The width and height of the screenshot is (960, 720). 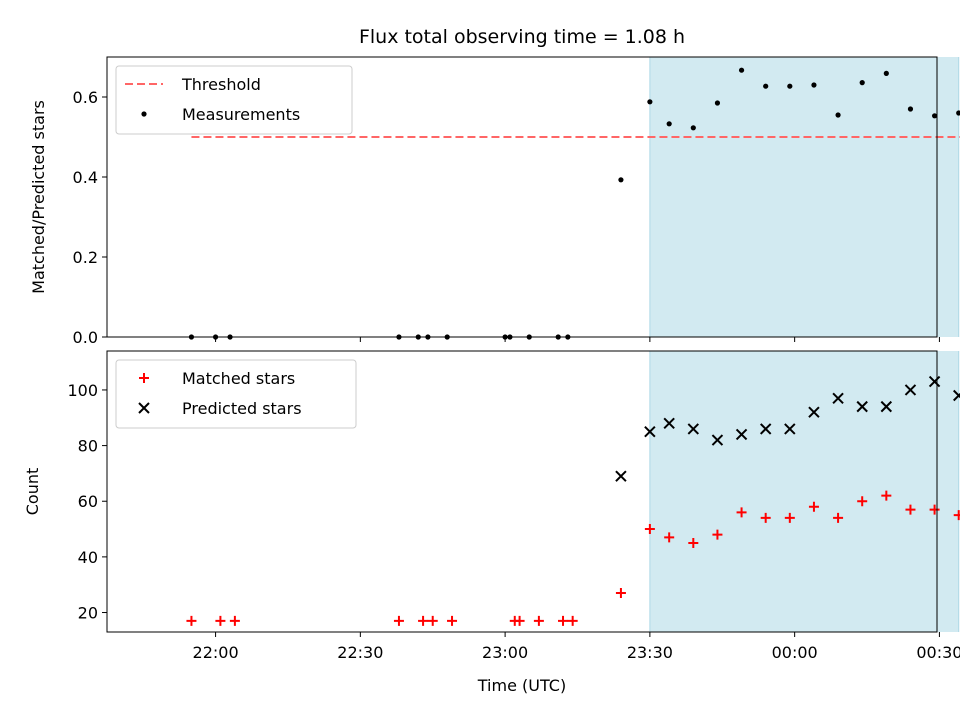 I want to click on y-tick-label: 20, so click(x=88, y=613).